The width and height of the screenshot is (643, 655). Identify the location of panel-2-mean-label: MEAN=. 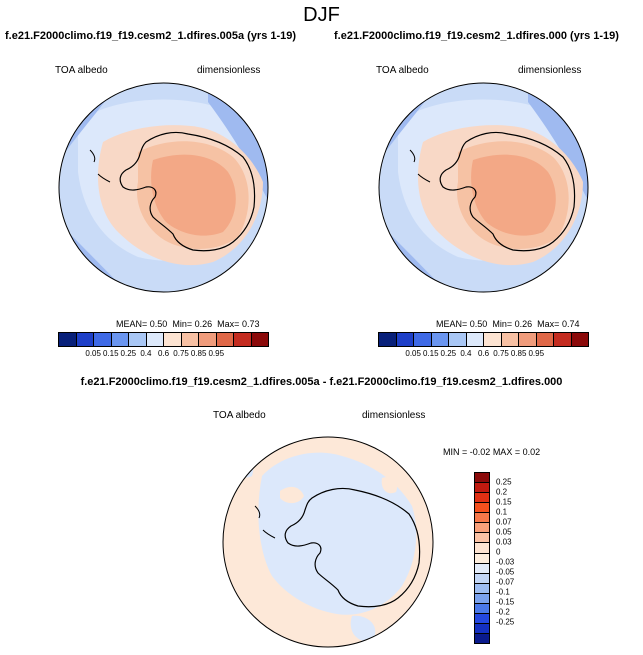
(452, 324).